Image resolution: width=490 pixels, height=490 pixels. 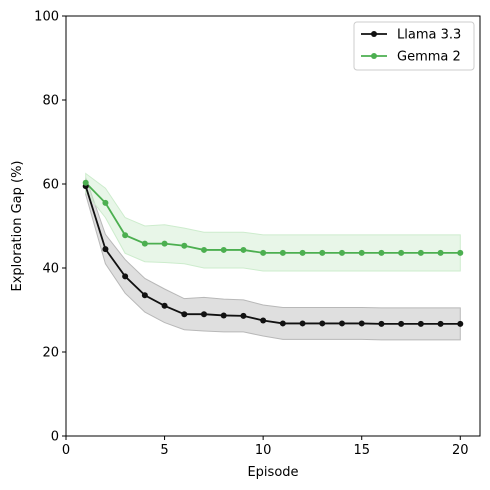 I want to click on x-axis-label: Episode, so click(x=272, y=472).